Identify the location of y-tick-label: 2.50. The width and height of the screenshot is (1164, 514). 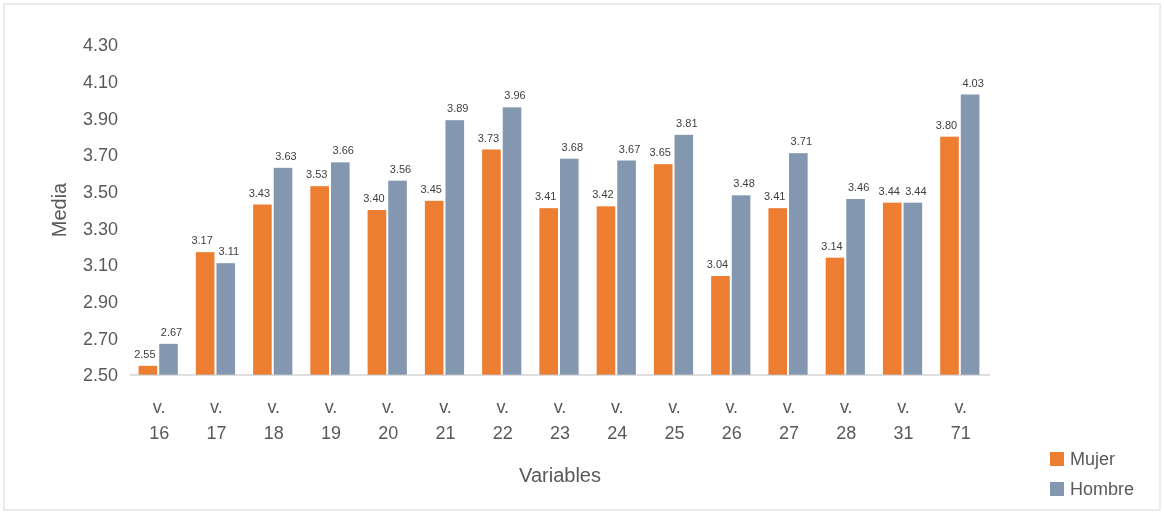
(100, 375).